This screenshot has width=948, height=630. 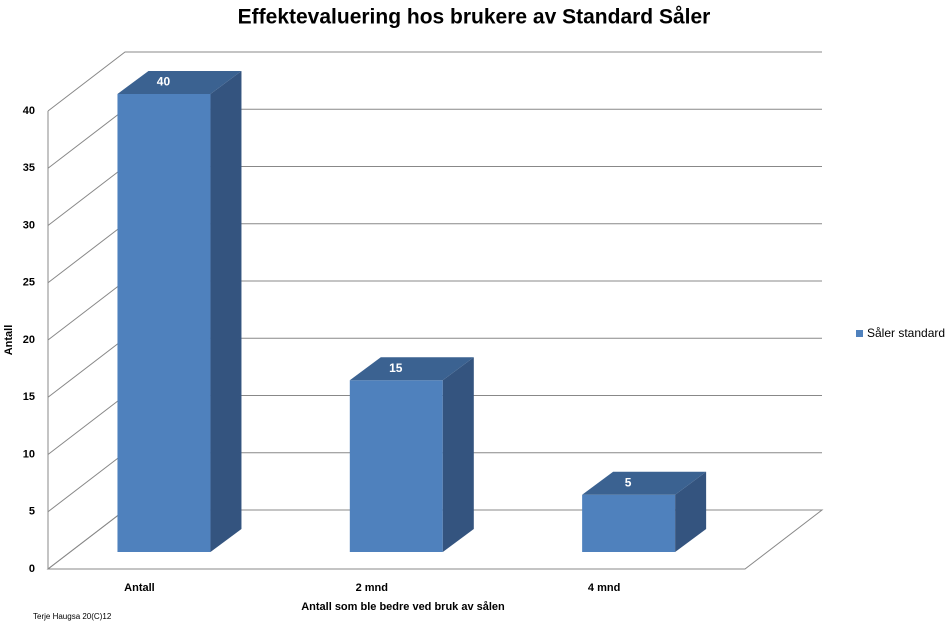 I want to click on y-tick-label: 20, so click(x=29, y=340).